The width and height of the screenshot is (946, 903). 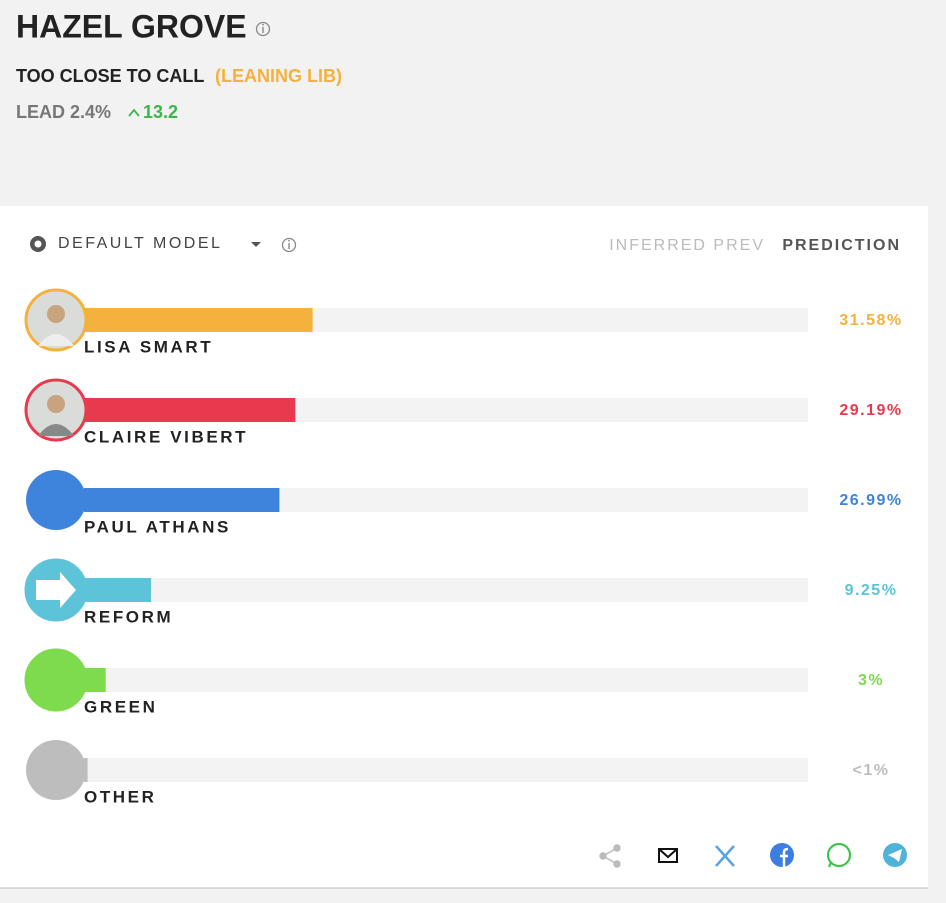 I want to click on whatsapp-icon, so click(x=839, y=855).